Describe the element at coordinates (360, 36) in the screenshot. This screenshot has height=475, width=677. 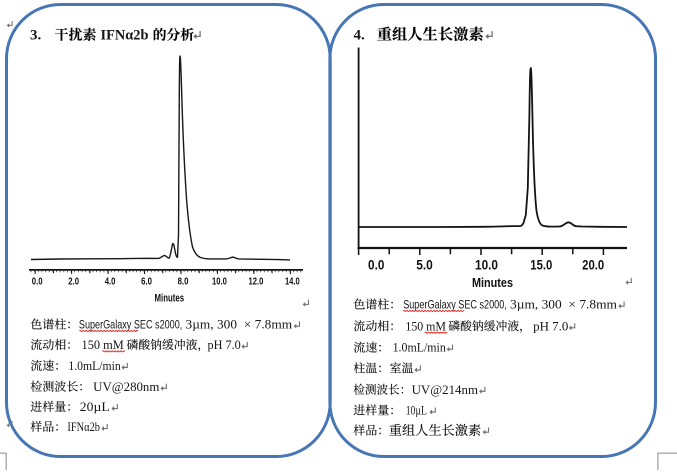
I see `svg-text: 4.` at that location.